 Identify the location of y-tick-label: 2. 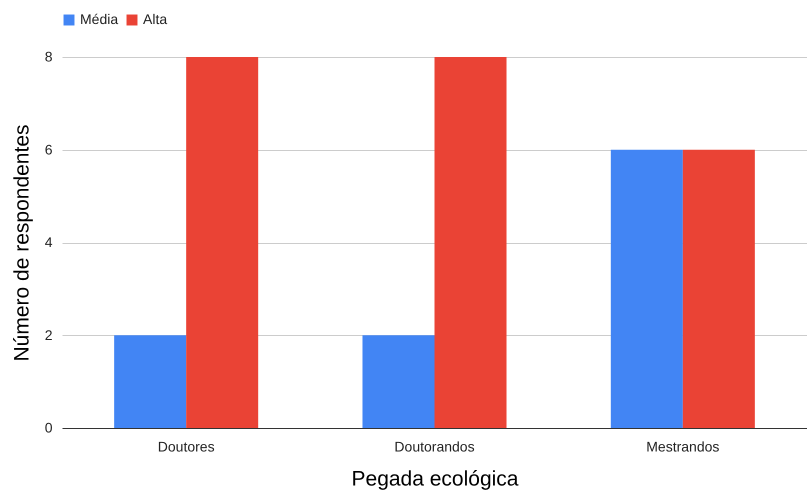
(48, 334).